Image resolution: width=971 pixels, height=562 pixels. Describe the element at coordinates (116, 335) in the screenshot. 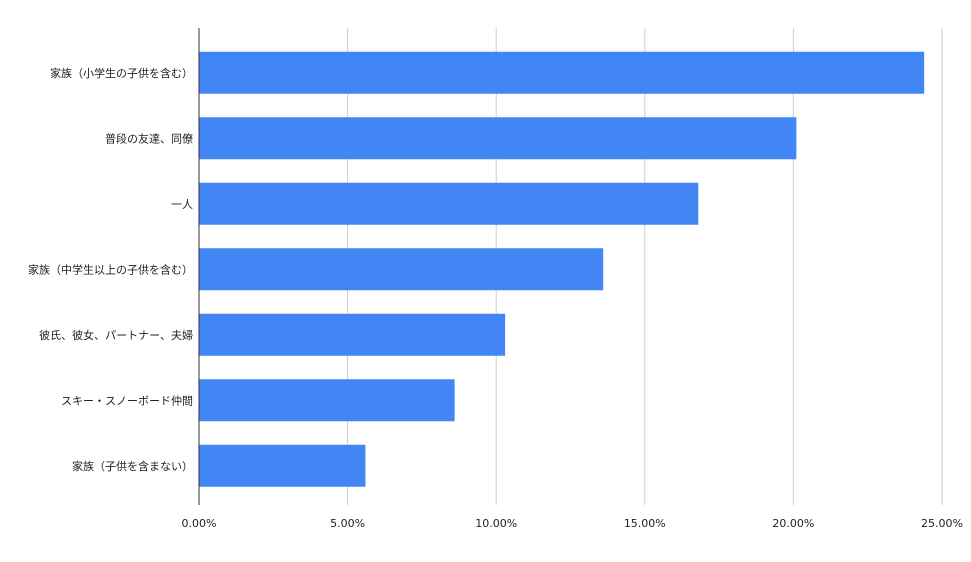

I see `category-label: 彼氏、彼女、パートナー、夫婦` at that location.